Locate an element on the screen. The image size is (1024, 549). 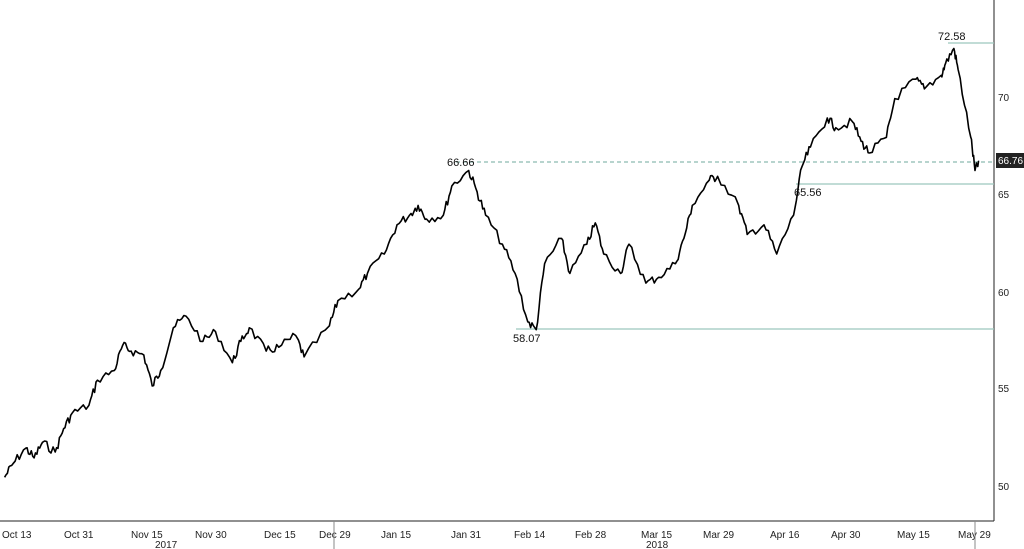
x-tick: Jan 31 is located at coordinates (466, 535).